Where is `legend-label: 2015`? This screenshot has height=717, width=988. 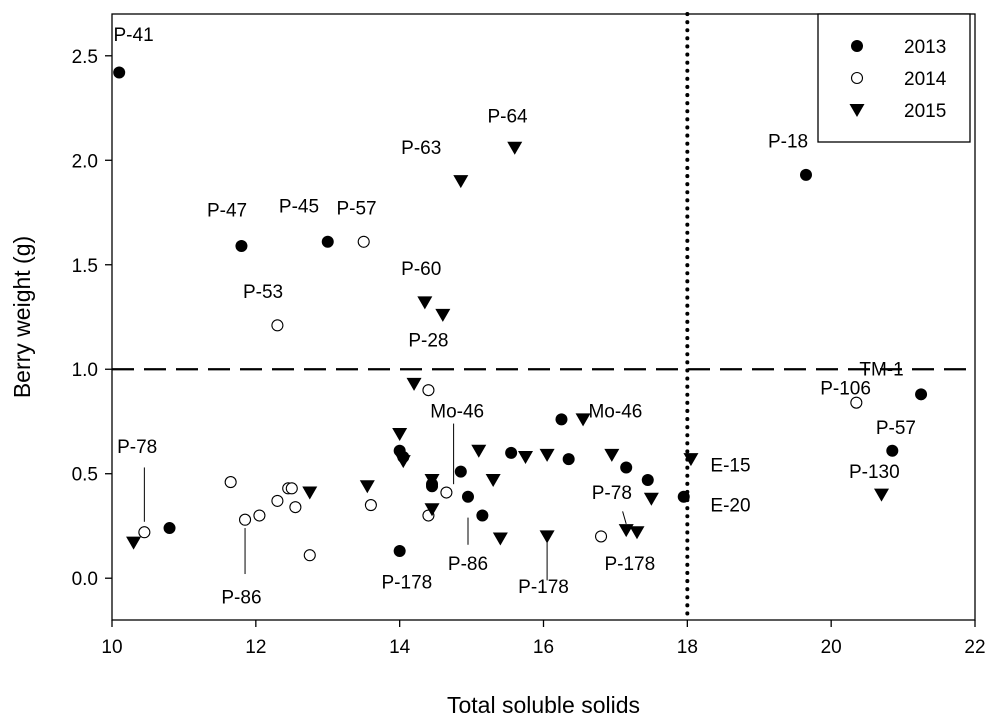 legend-label: 2015 is located at coordinates (925, 111).